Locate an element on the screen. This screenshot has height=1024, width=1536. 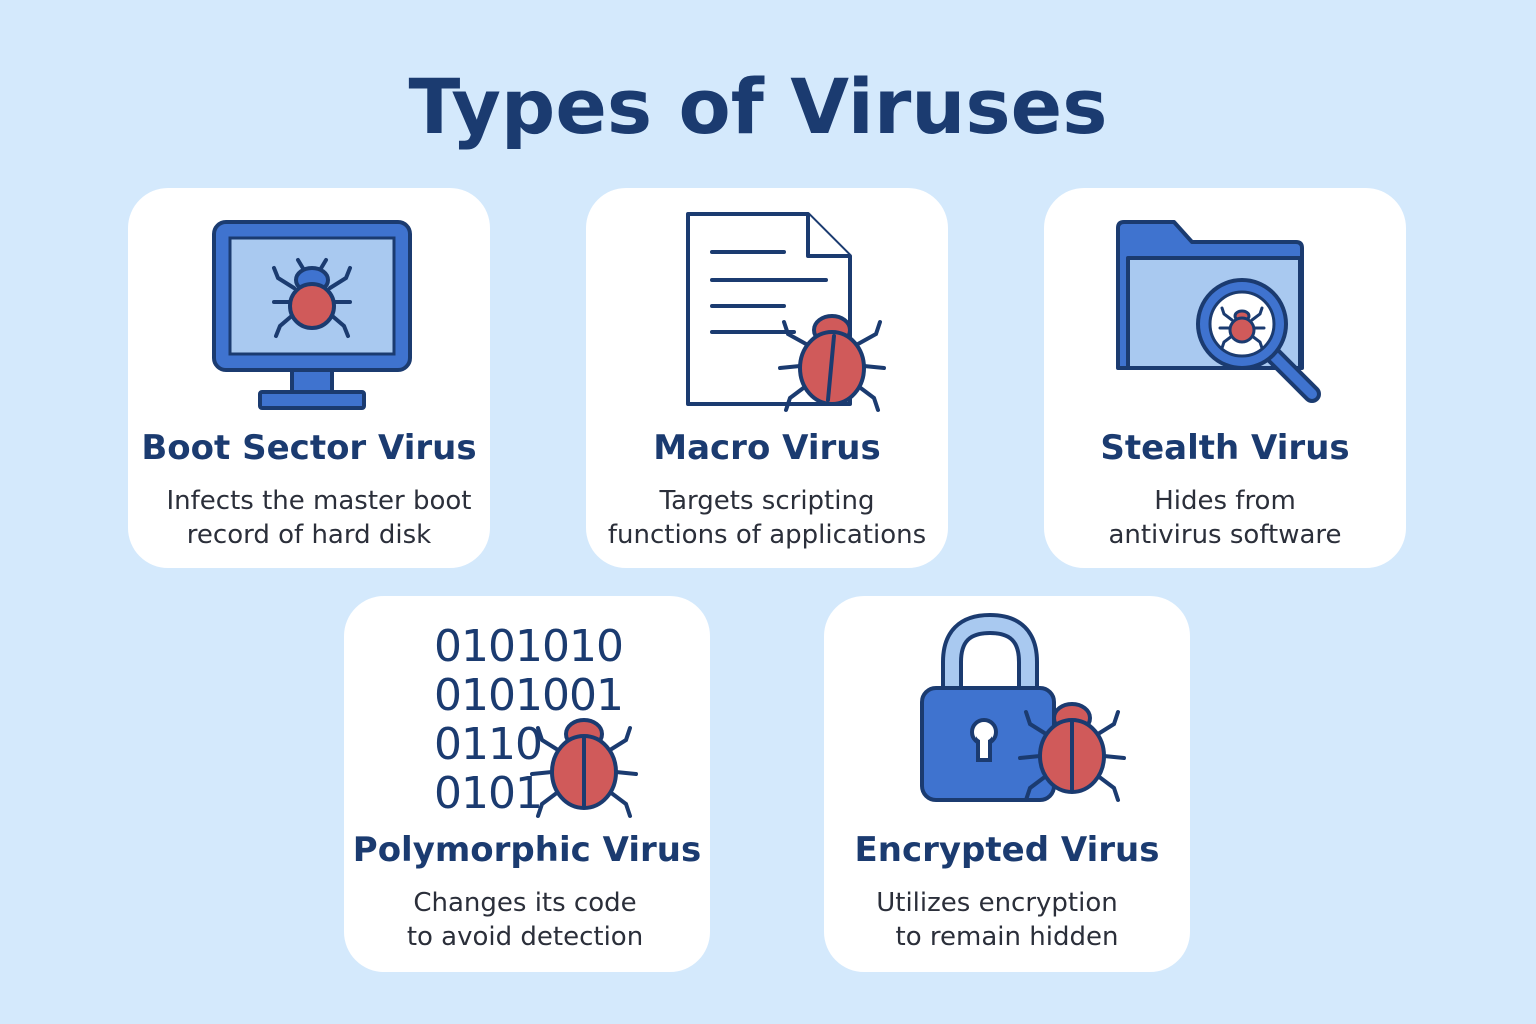
card-polymorphic-virus: 0101010 0101001 0110 0101 Polymorphic is located at coordinates (527, 784).